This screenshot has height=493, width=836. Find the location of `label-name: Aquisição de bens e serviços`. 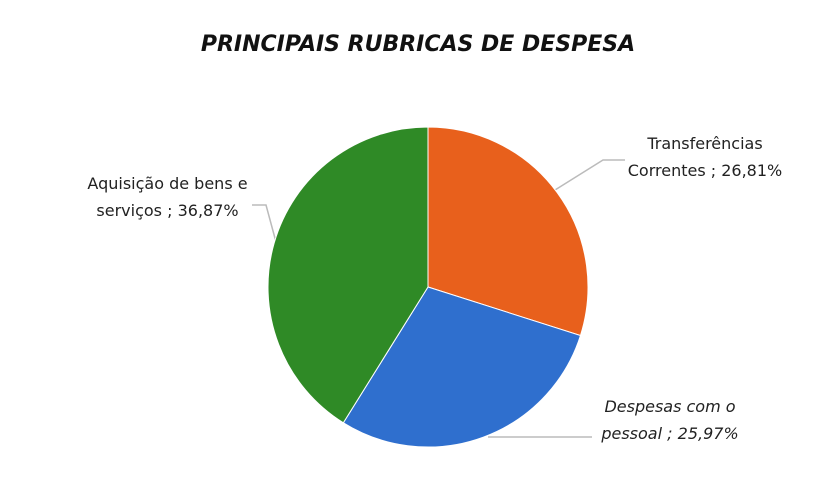

label-name: Aquisição de bens e serviços is located at coordinates (167, 197).